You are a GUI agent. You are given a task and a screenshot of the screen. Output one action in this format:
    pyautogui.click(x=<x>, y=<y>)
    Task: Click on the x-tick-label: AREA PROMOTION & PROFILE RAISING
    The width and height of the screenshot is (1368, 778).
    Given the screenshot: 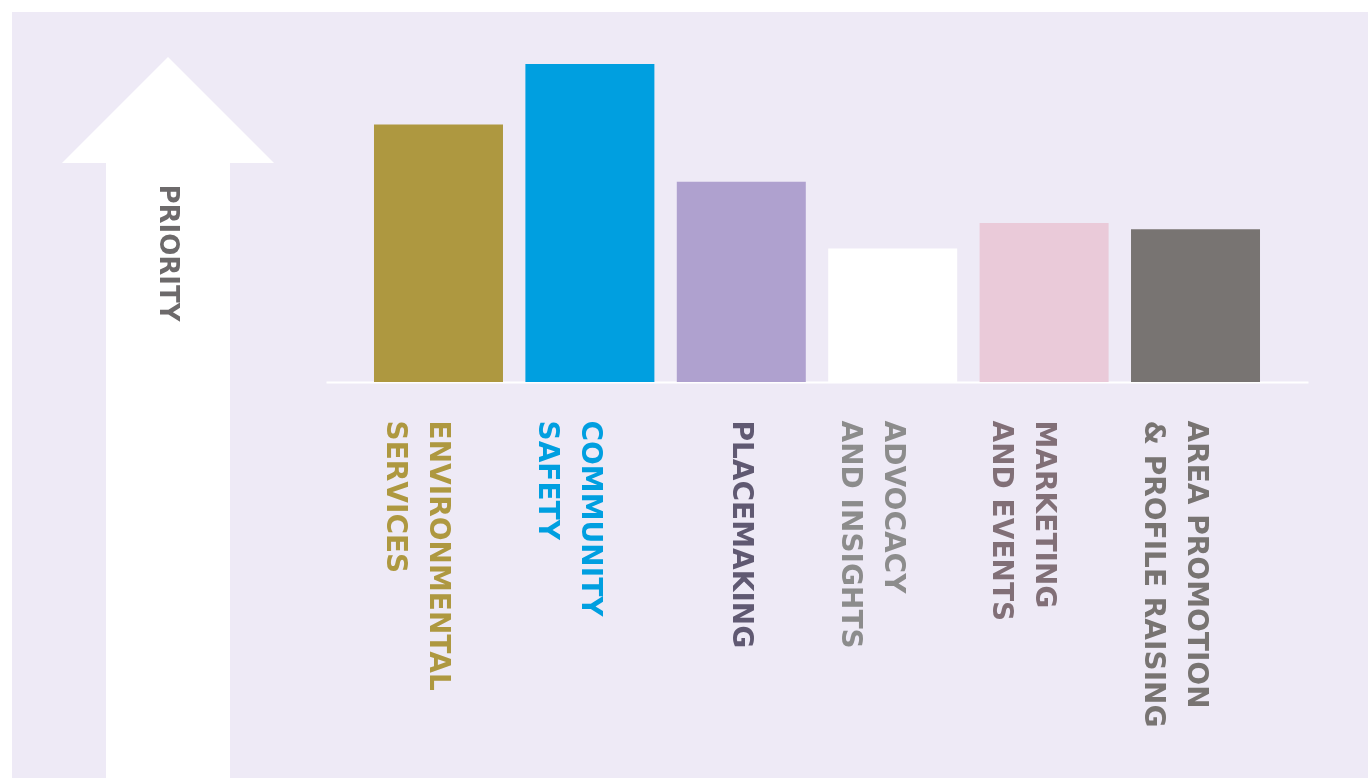 What is the action you would take?
    pyautogui.click(x=1175, y=574)
    